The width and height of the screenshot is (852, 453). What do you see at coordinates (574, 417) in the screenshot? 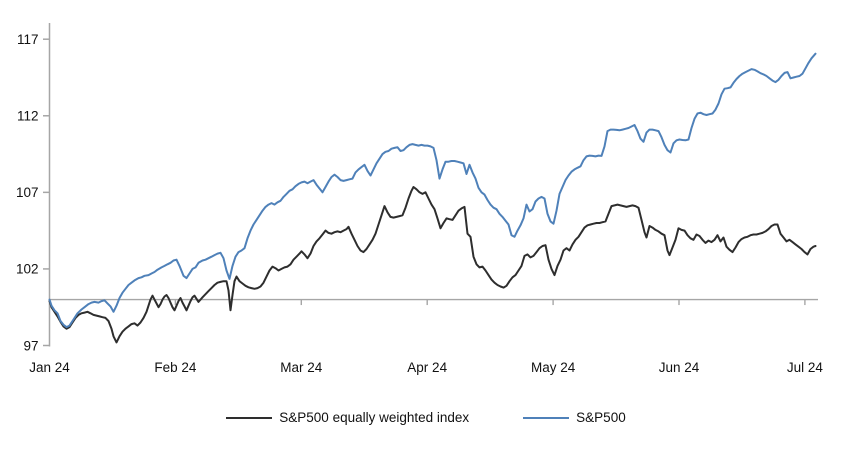
I see `legend-item-sp500: S&P500` at bounding box center [574, 417].